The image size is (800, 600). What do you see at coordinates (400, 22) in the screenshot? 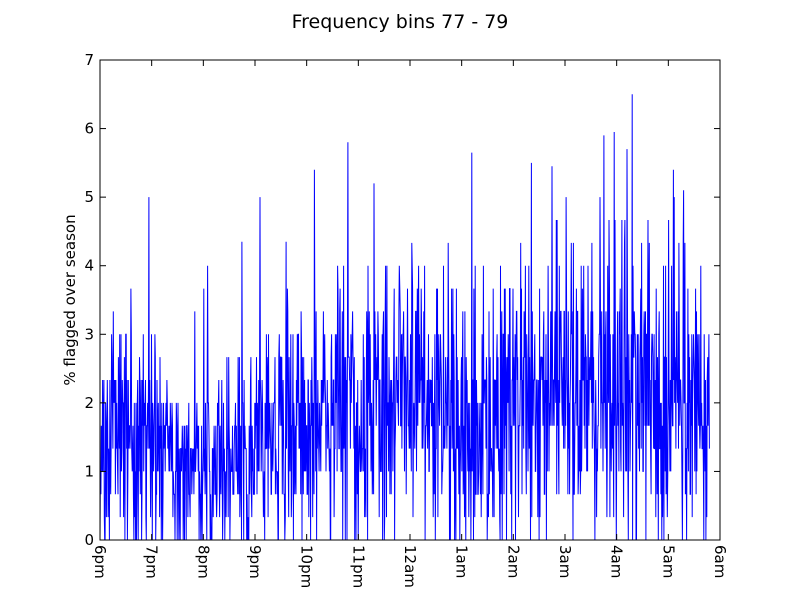
I see `chart-title: Frequency bins 77 - 79` at bounding box center [400, 22].